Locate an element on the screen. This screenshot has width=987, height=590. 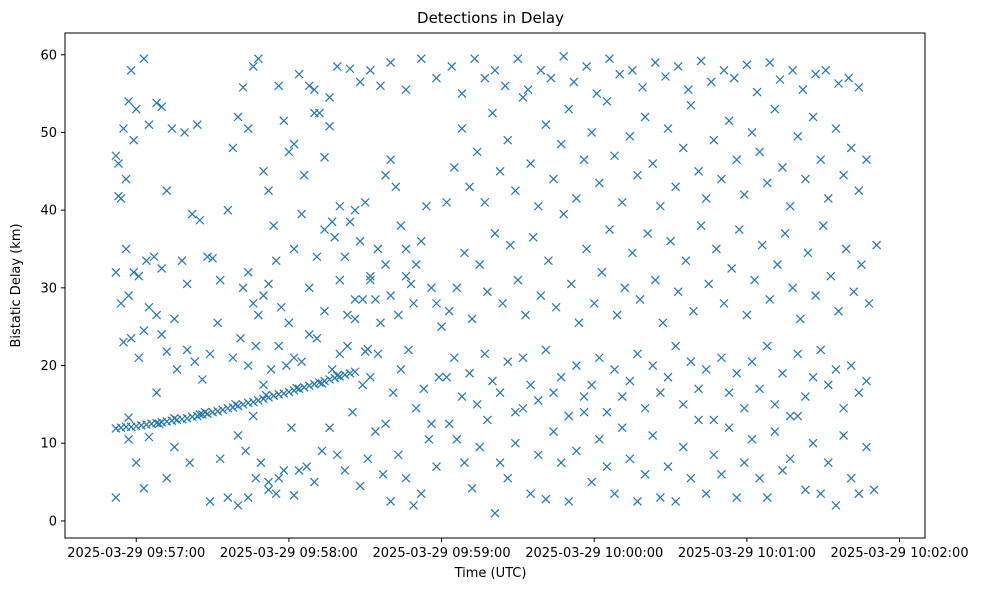
x-tick-label: 2025-03-29 09:57:00 is located at coordinates (136, 553).